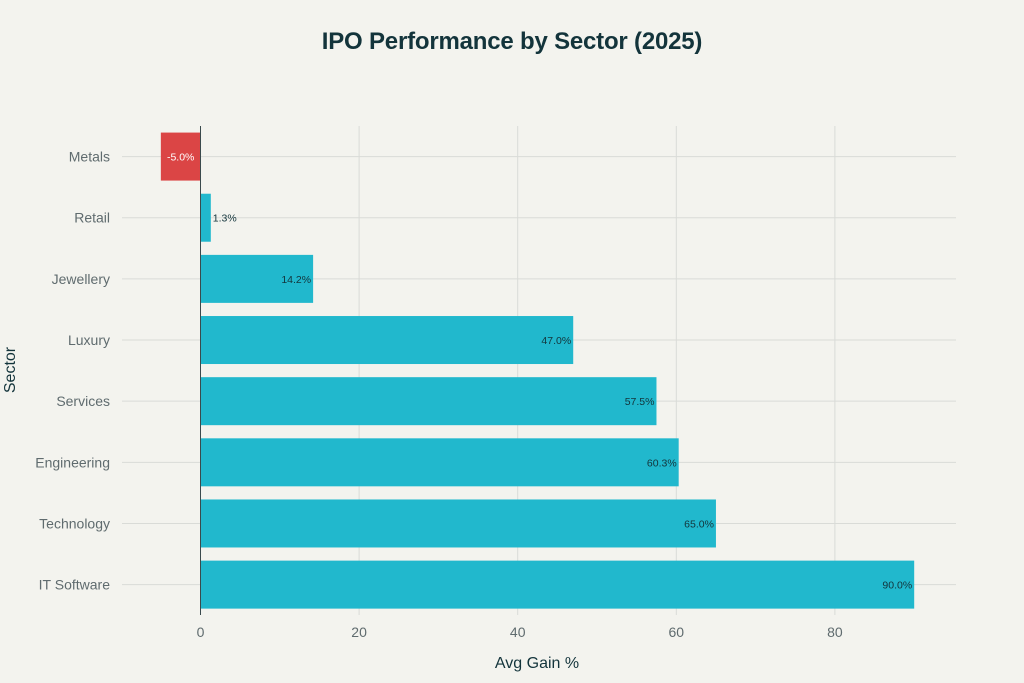 The width and height of the screenshot is (1024, 683). What do you see at coordinates (537, 663) in the screenshot?
I see `x-axis-title: Avg Gain %` at bounding box center [537, 663].